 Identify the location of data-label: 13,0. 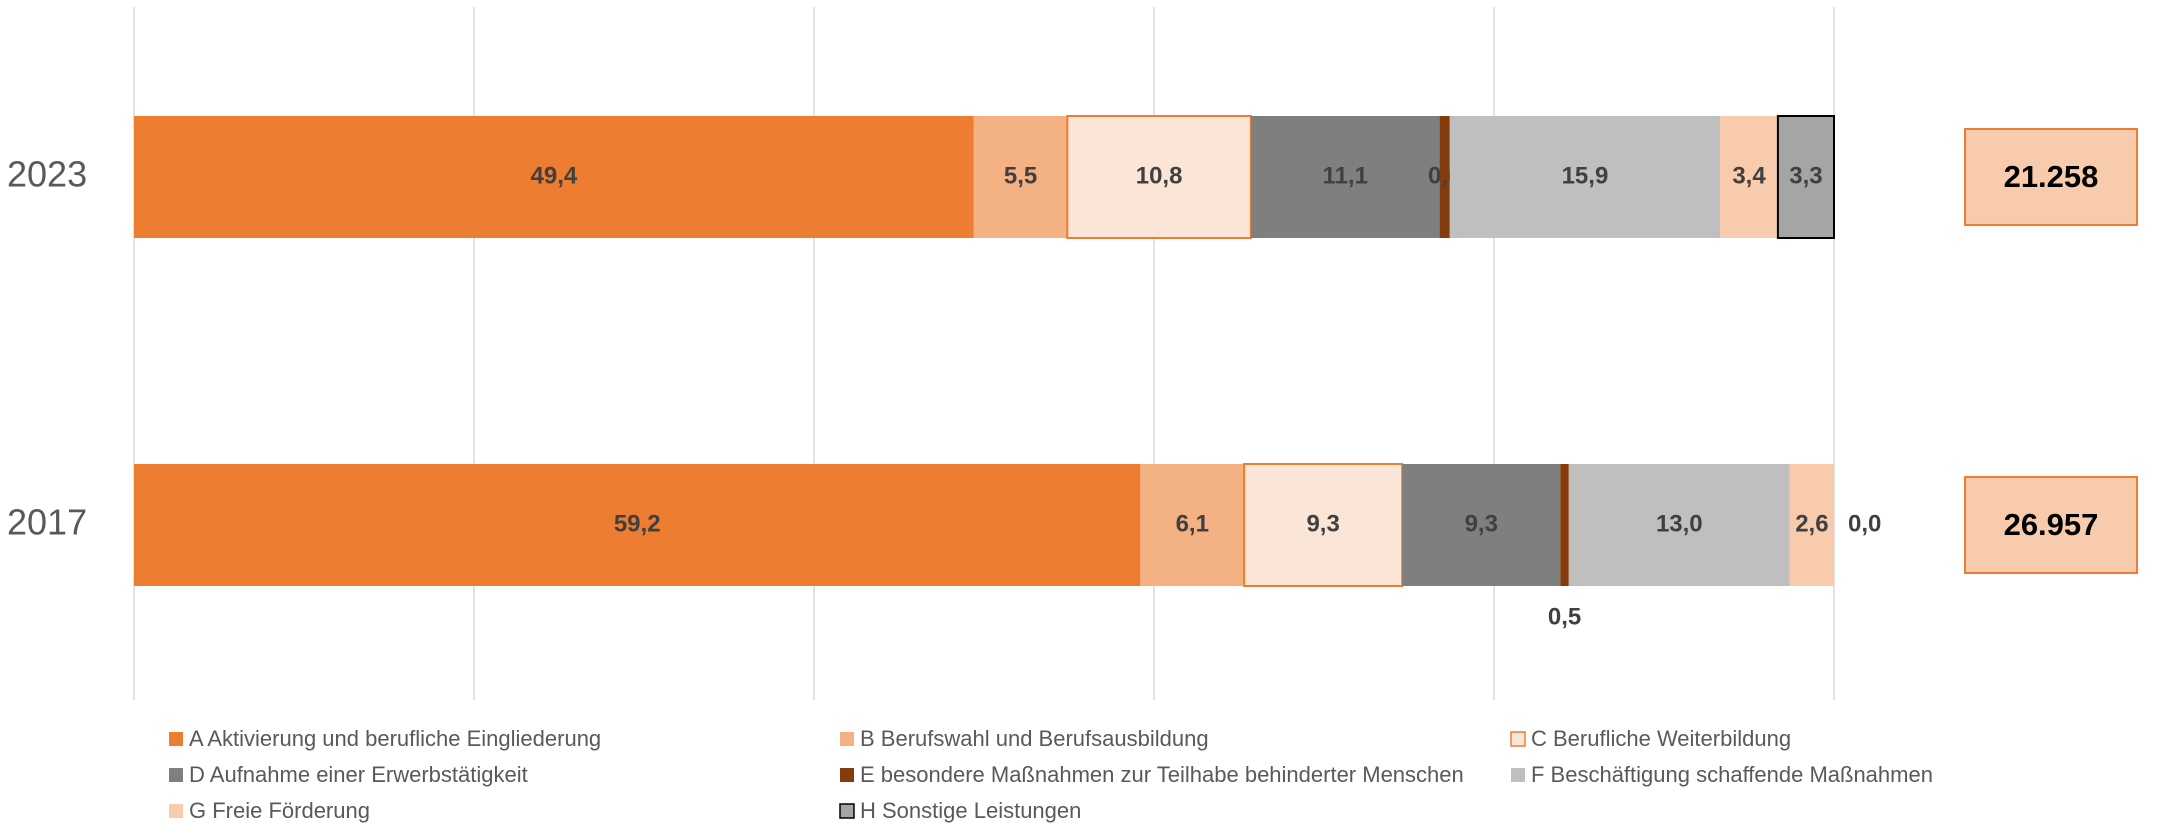
(1679, 523).